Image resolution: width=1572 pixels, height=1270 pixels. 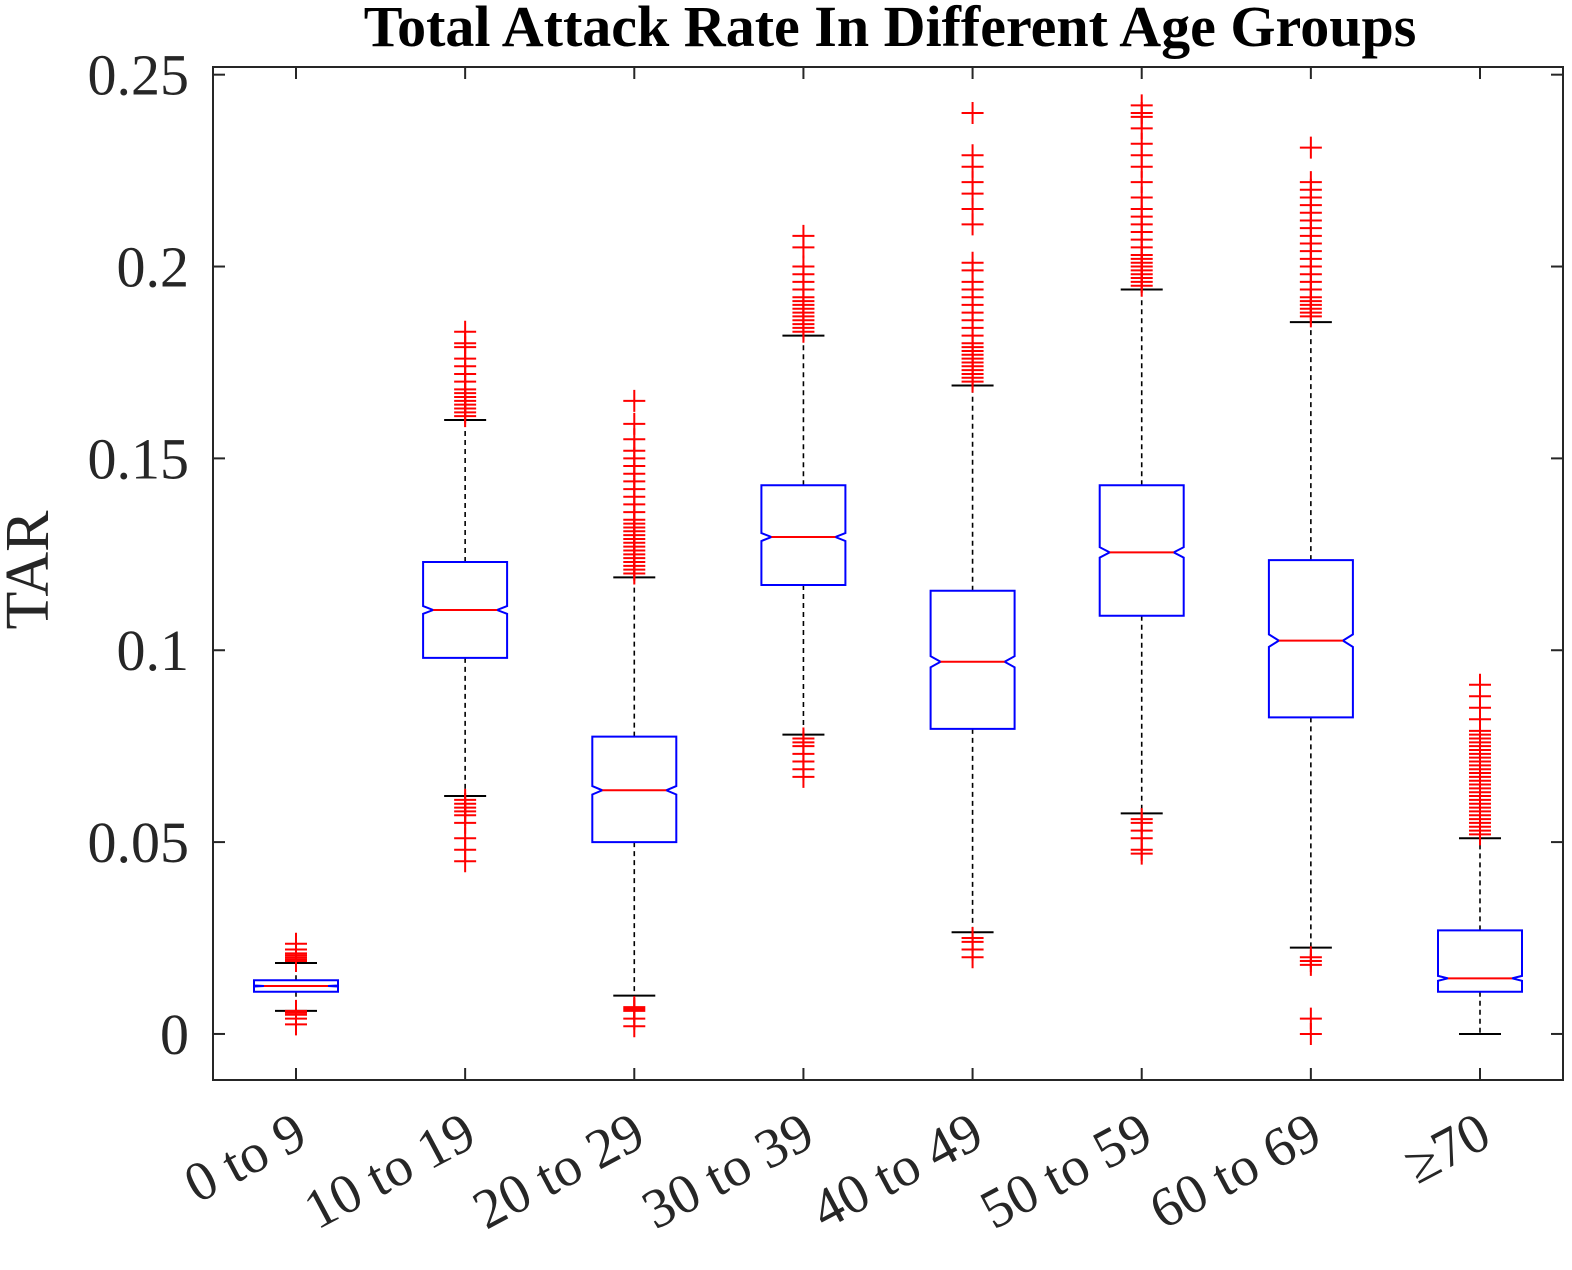 What do you see at coordinates (139, 458) in the screenshot?
I see `y-tick-label: 0.15` at bounding box center [139, 458].